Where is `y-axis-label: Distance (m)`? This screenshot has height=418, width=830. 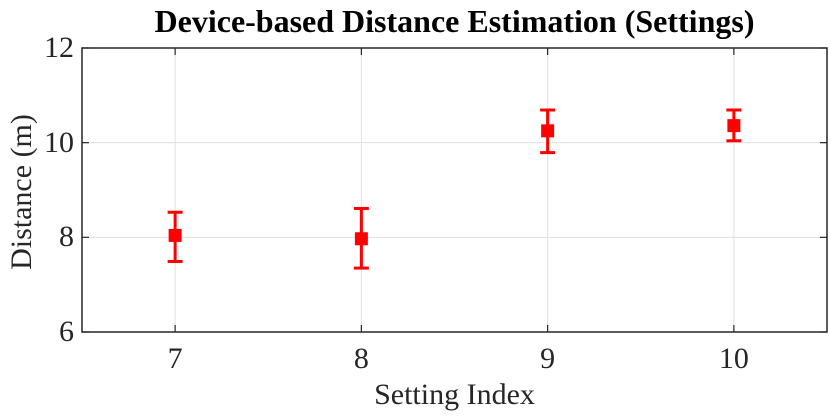 y-axis-label: Distance (m) is located at coordinates (21, 192).